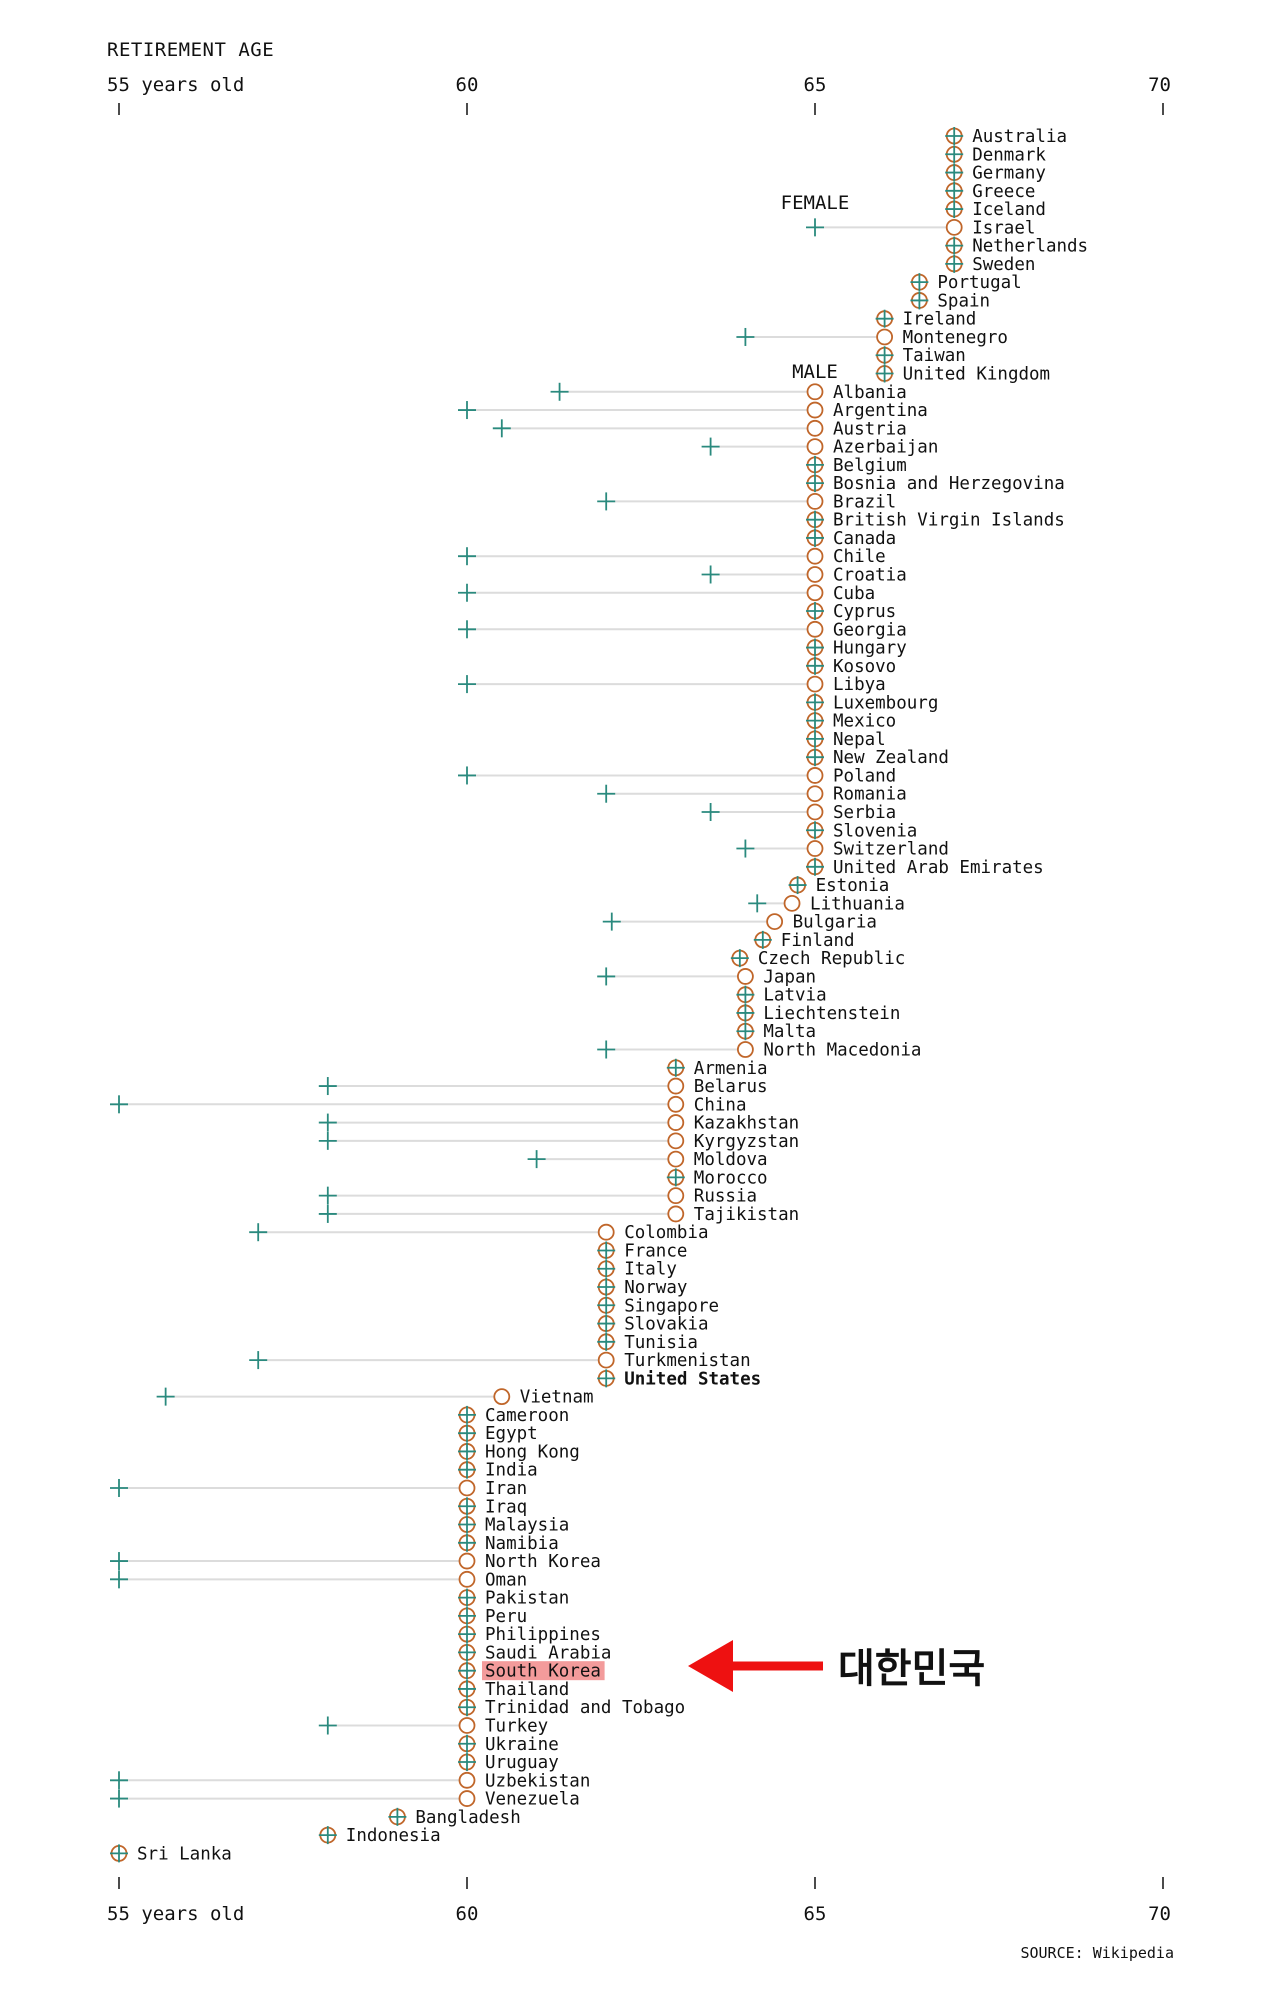 The image size is (1280, 2000). What do you see at coordinates (745, 976) in the screenshot?
I see `male-point-japan` at bounding box center [745, 976].